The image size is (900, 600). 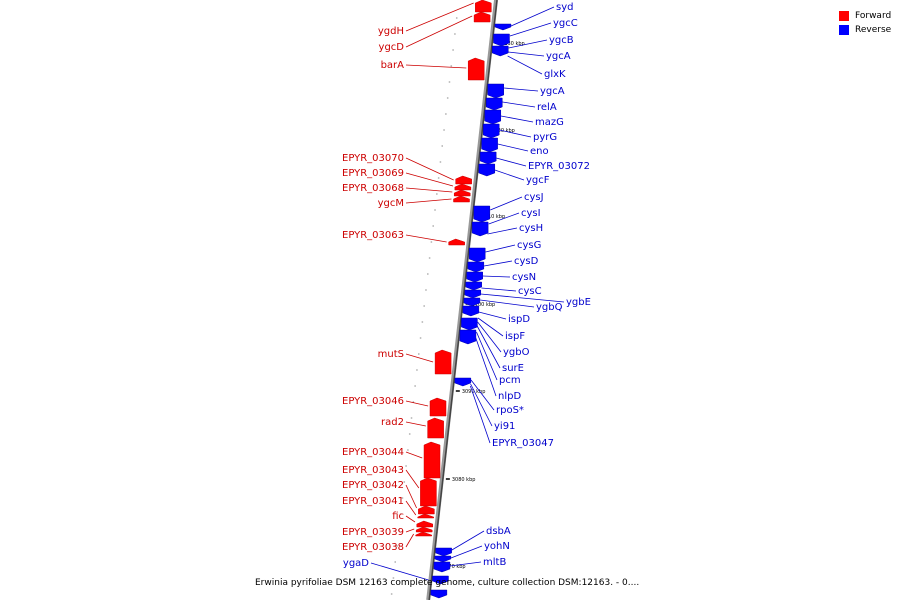 I want to click on position-label: 3070 kbp, so click(x=454, y=567).